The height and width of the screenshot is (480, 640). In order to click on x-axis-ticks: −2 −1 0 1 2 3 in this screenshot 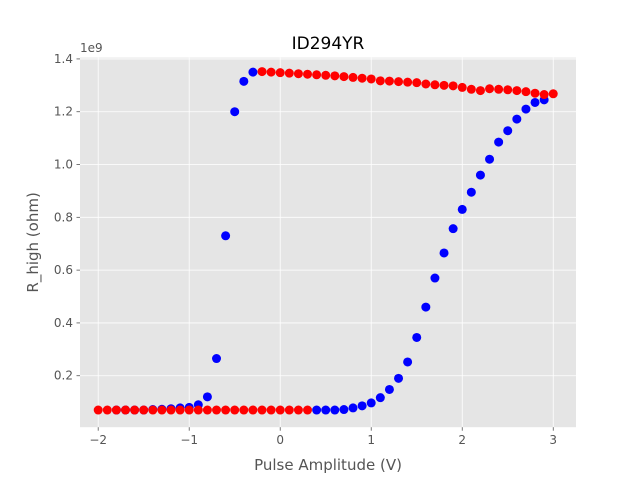, I will do `click(323, 437)`.